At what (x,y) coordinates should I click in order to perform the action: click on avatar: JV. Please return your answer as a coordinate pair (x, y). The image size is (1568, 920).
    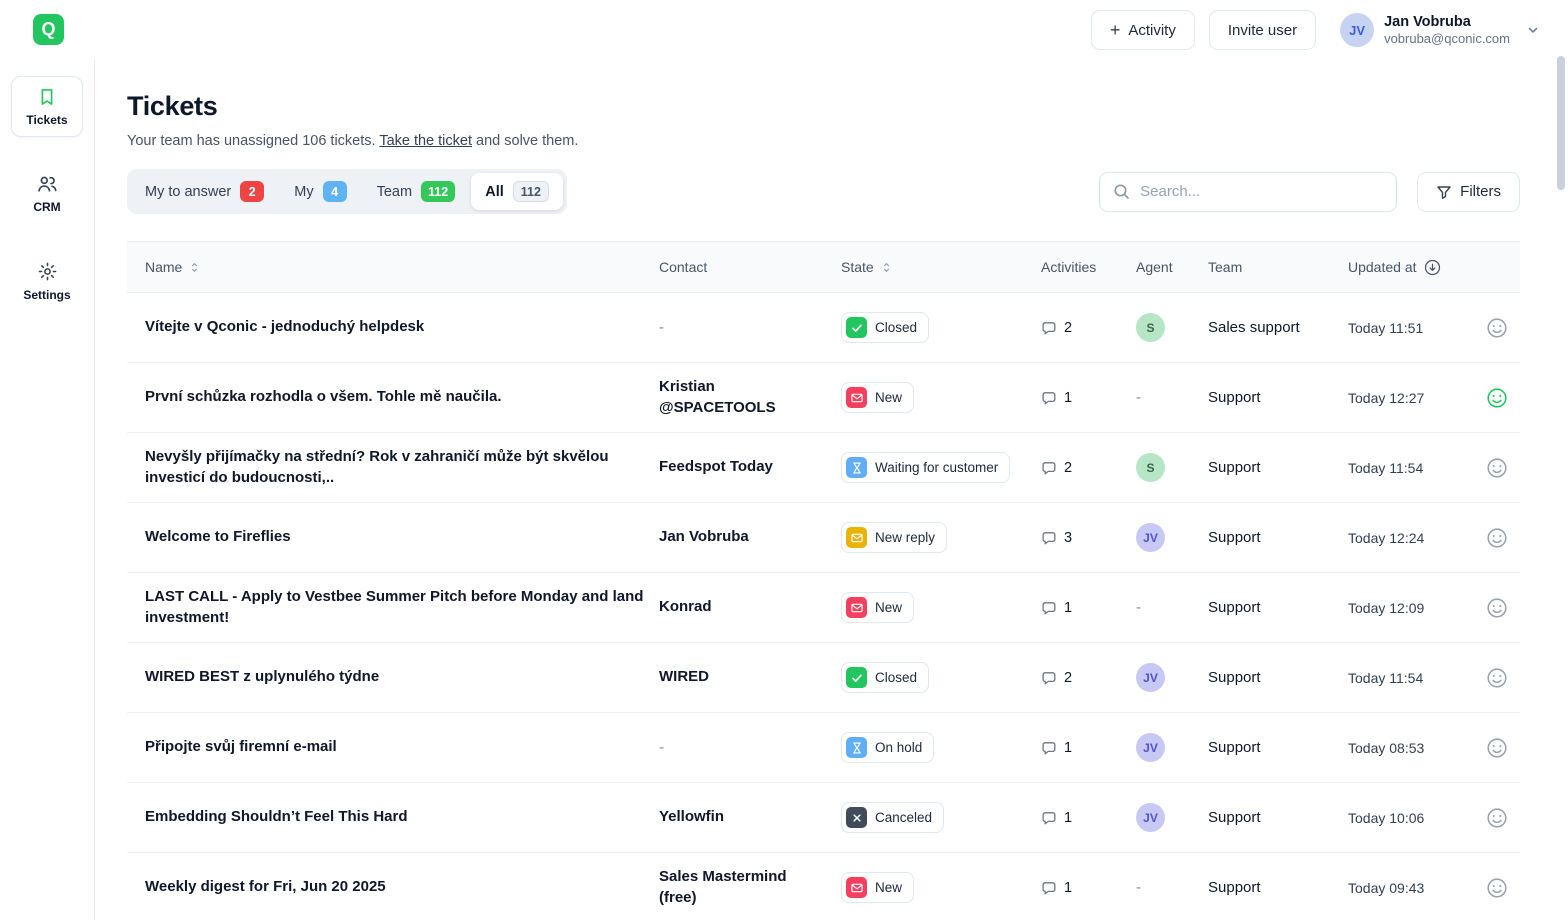
    Looking at the image, I should click on (1357, 30).